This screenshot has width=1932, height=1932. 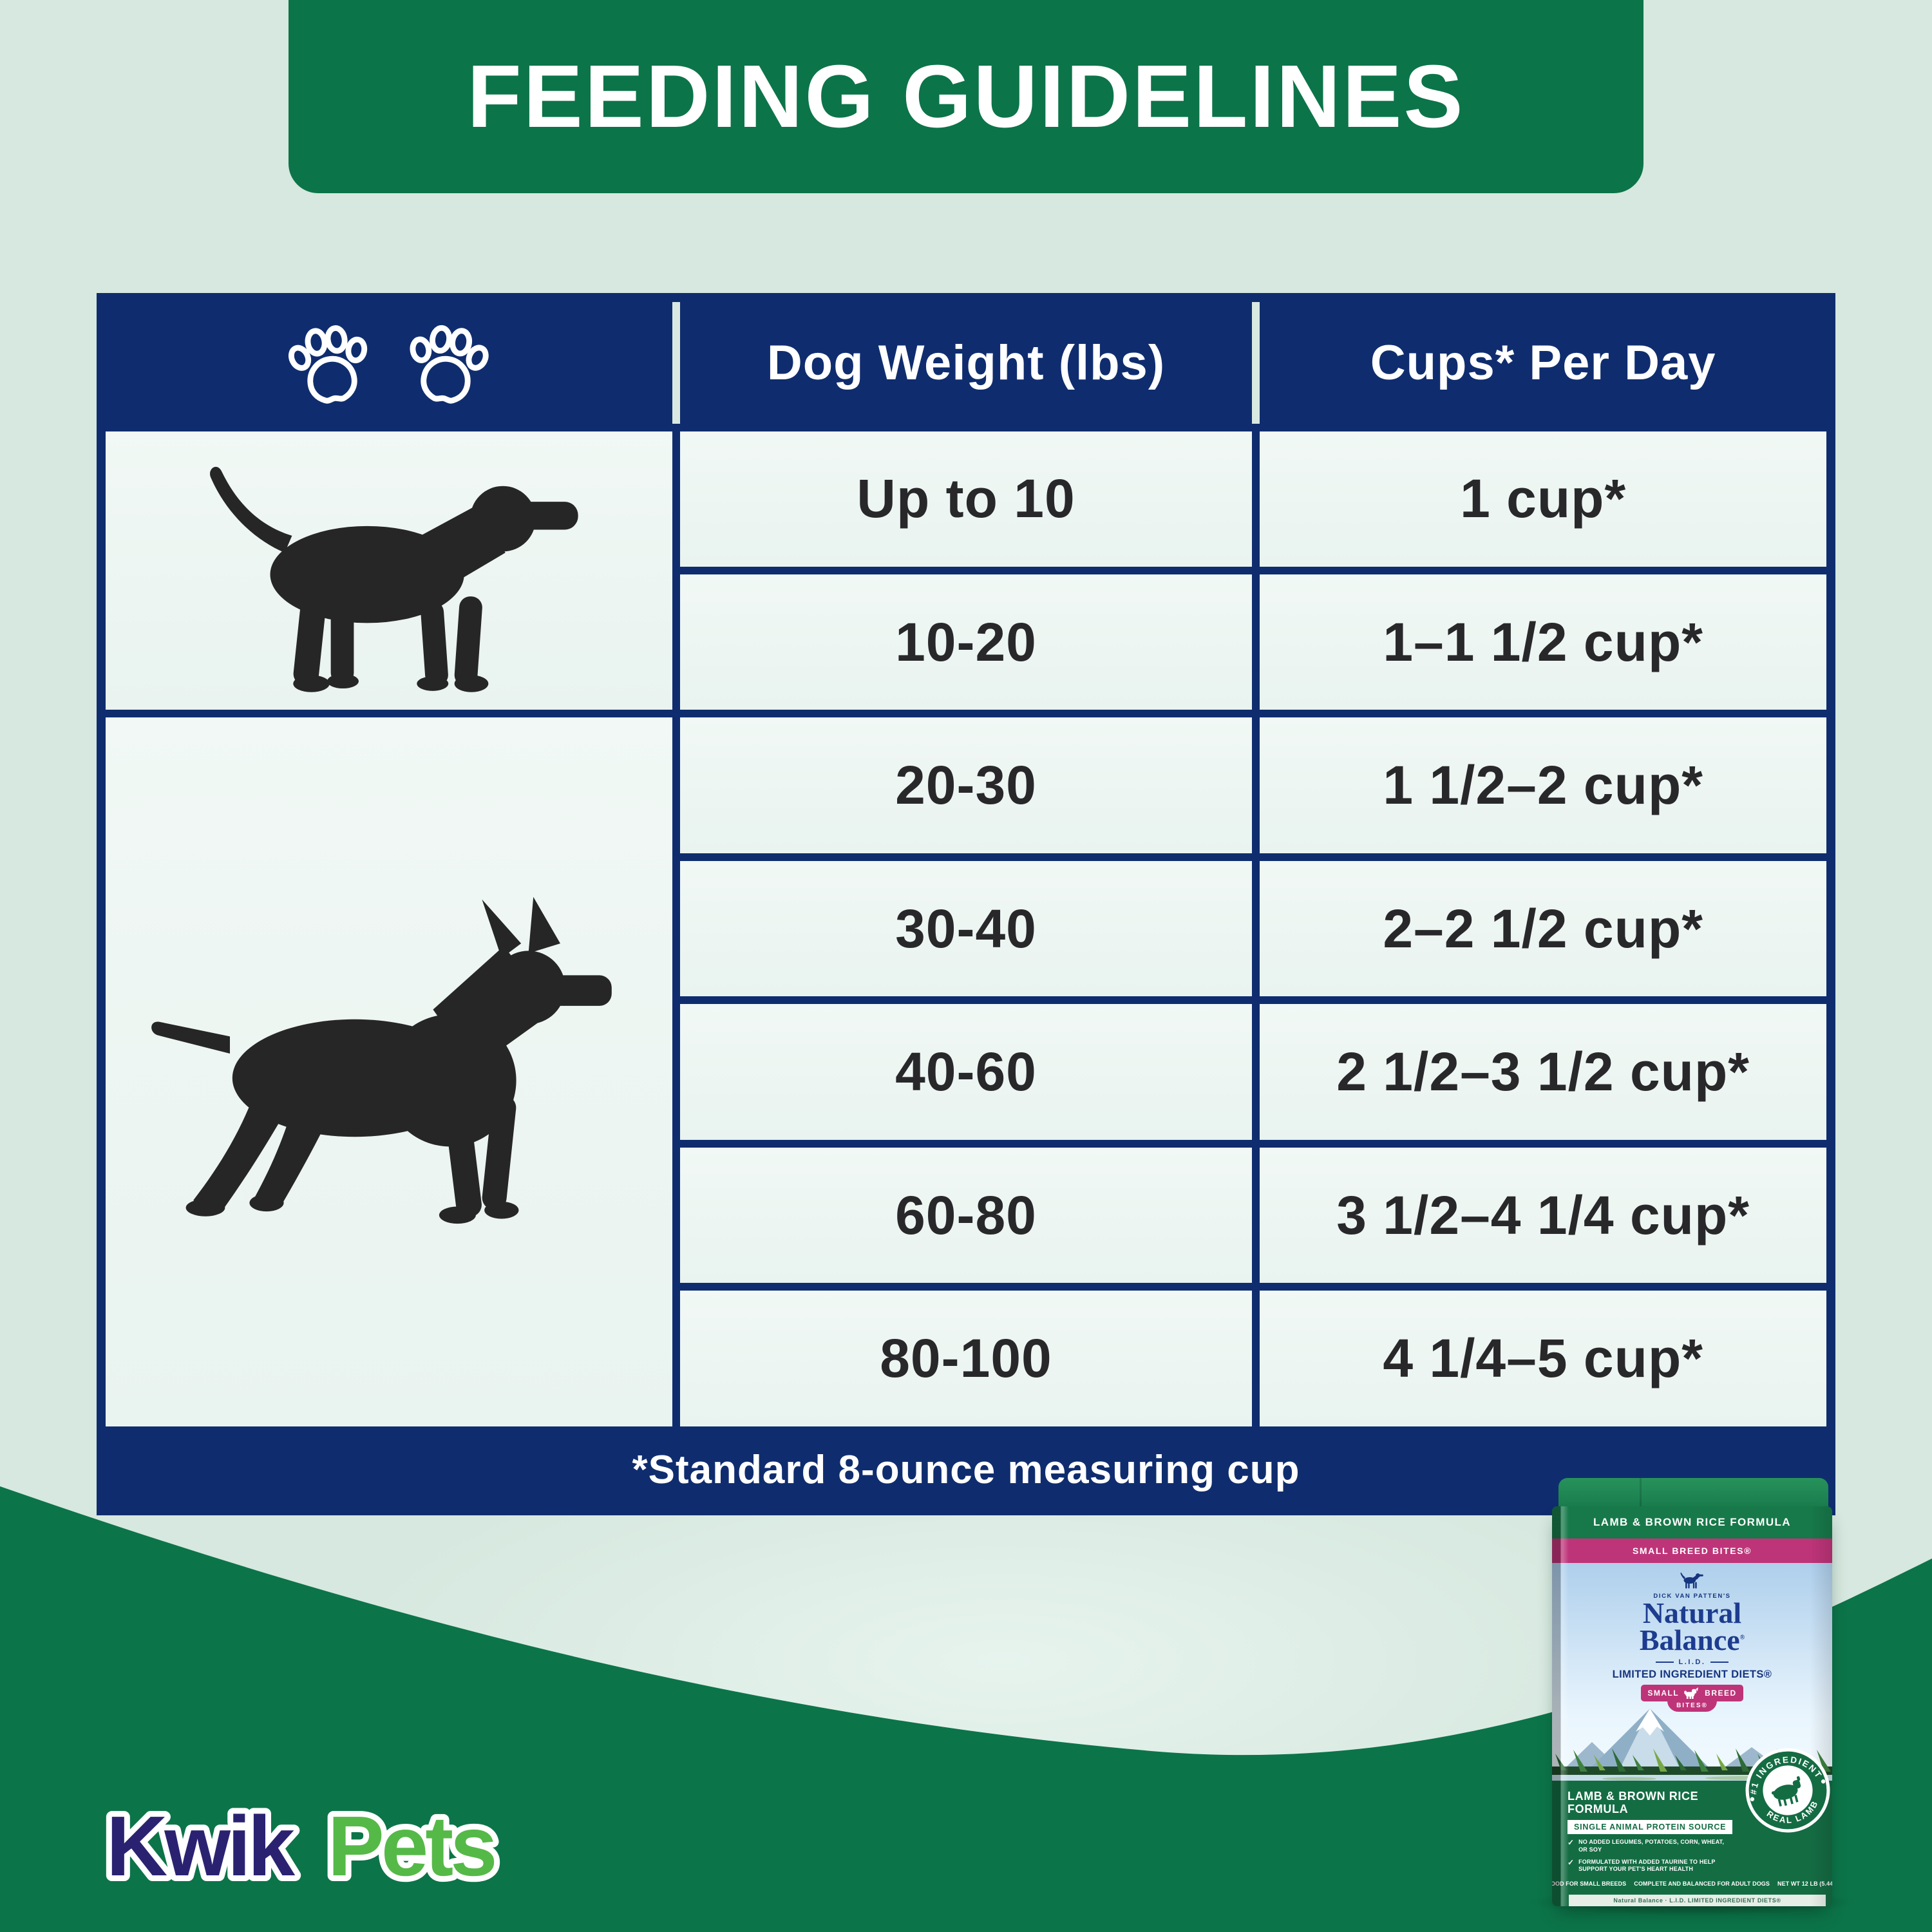 What do you see at coordinates (966, 1072) in the screenshot?
I see `weight-cell: 40-60` at bounding box center [966, 1072].